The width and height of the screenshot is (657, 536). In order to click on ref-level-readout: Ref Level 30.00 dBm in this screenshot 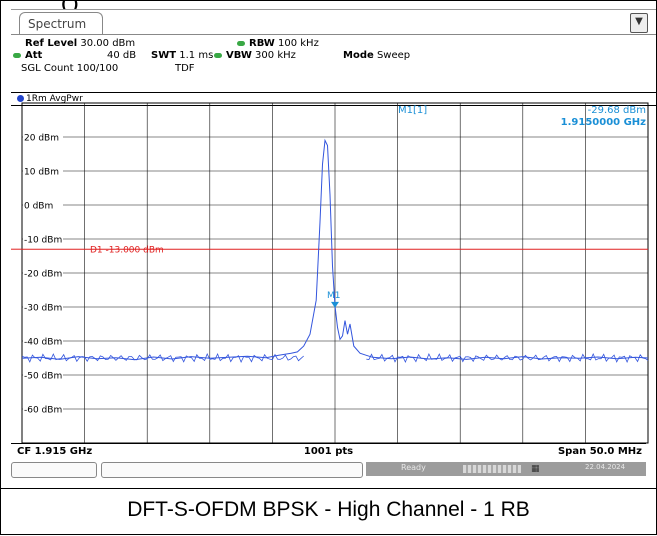, I will do `click(80, 43)`.